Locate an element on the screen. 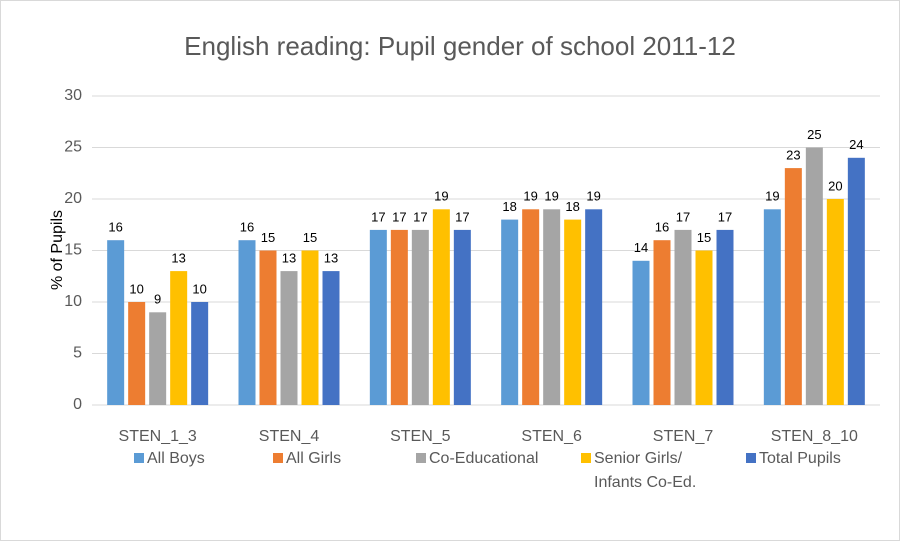  legend-label: All Boys is located at coordinates (176, 458).